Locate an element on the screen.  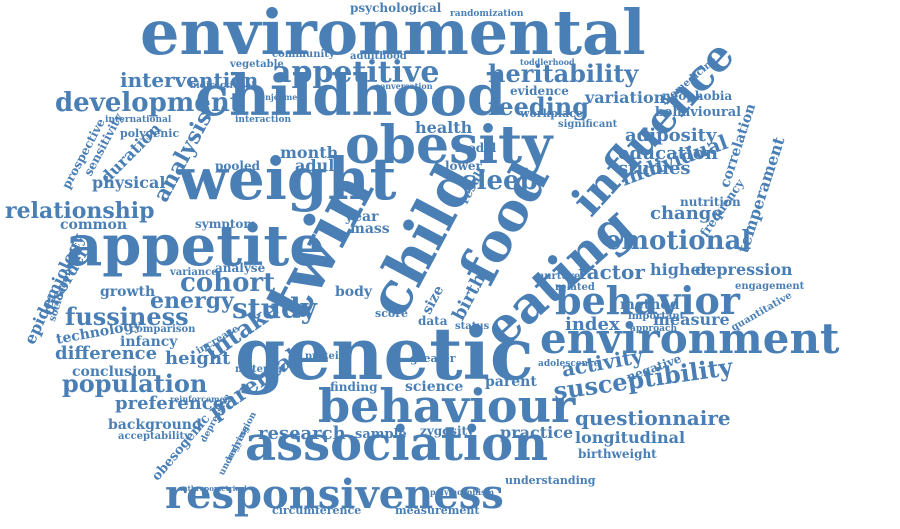
word-intervention: intervention is located at coordinates (189, 80).